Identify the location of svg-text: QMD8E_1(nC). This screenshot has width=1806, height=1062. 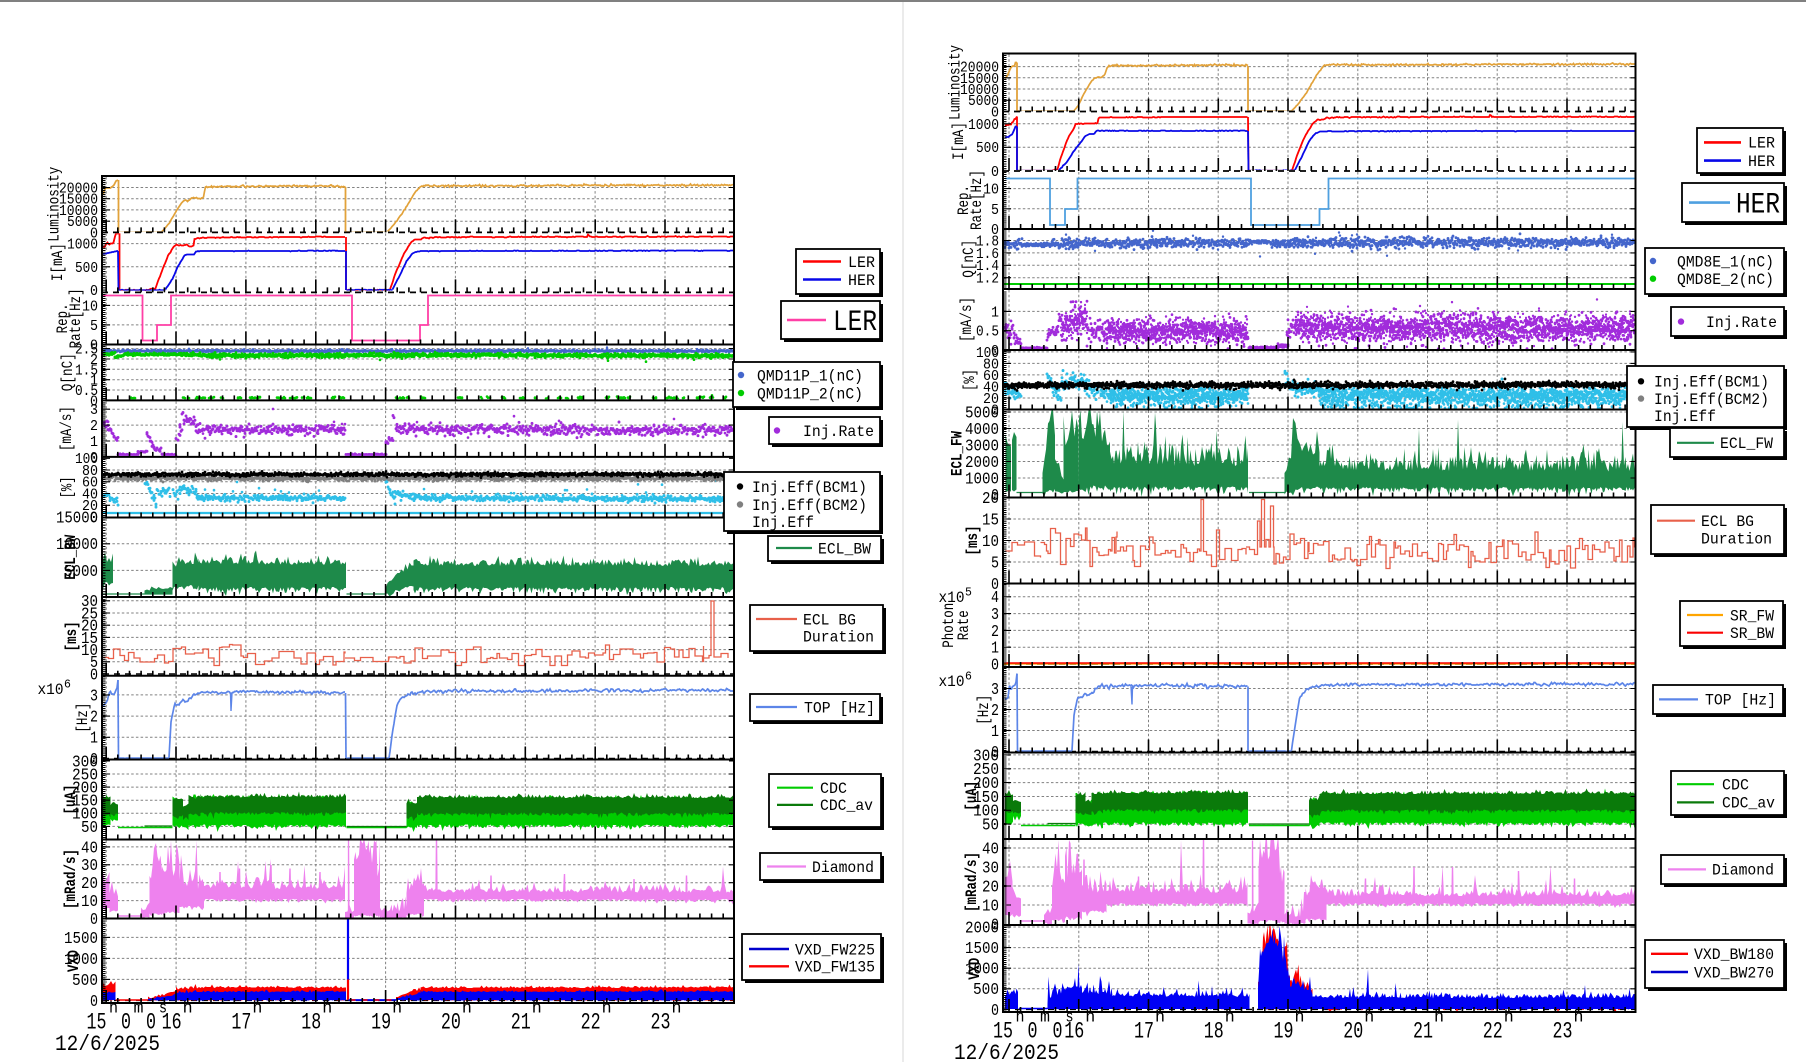
(1725, 262).